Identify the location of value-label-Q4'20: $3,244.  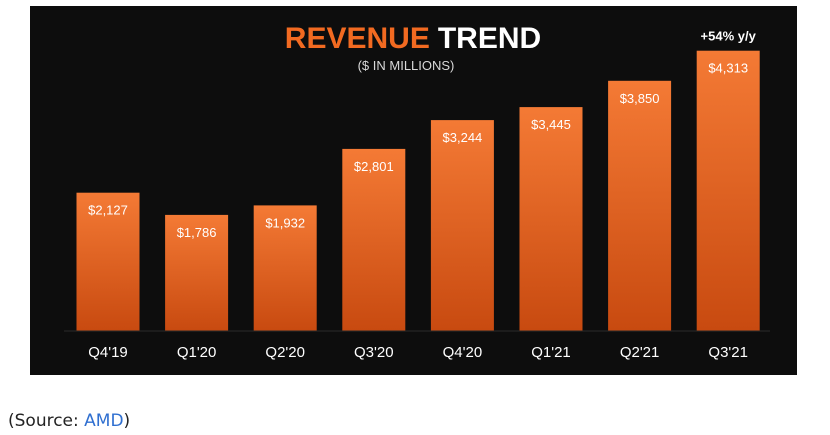
(463, 137).